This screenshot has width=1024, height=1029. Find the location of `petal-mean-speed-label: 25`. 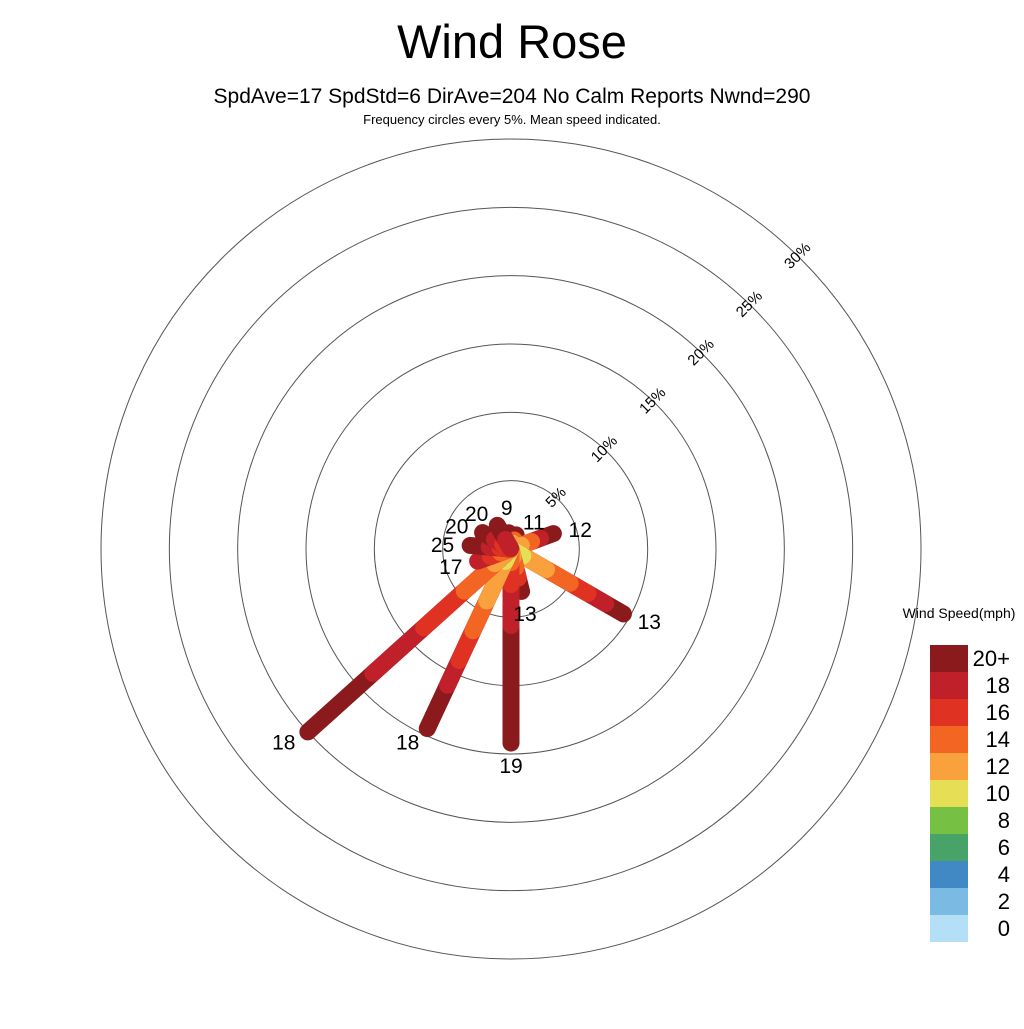

petal-mean-speed-label: 25 is located at coordinates (442, 545).